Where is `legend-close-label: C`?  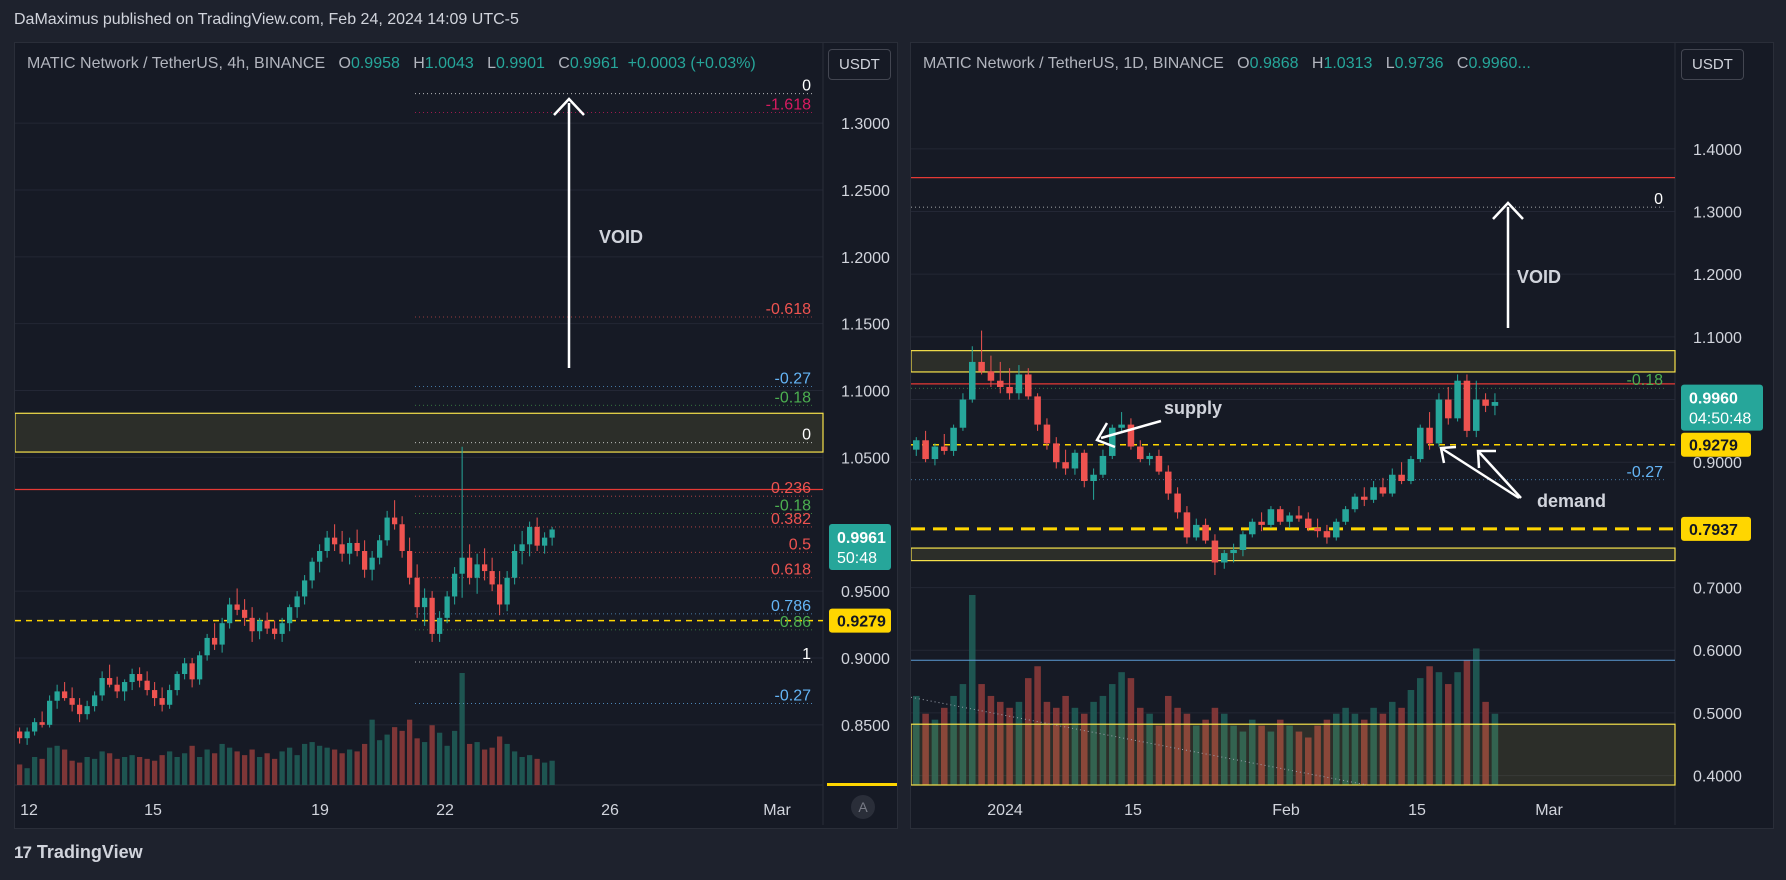 legend-close-label: C is located at coordinates (1462, 63).